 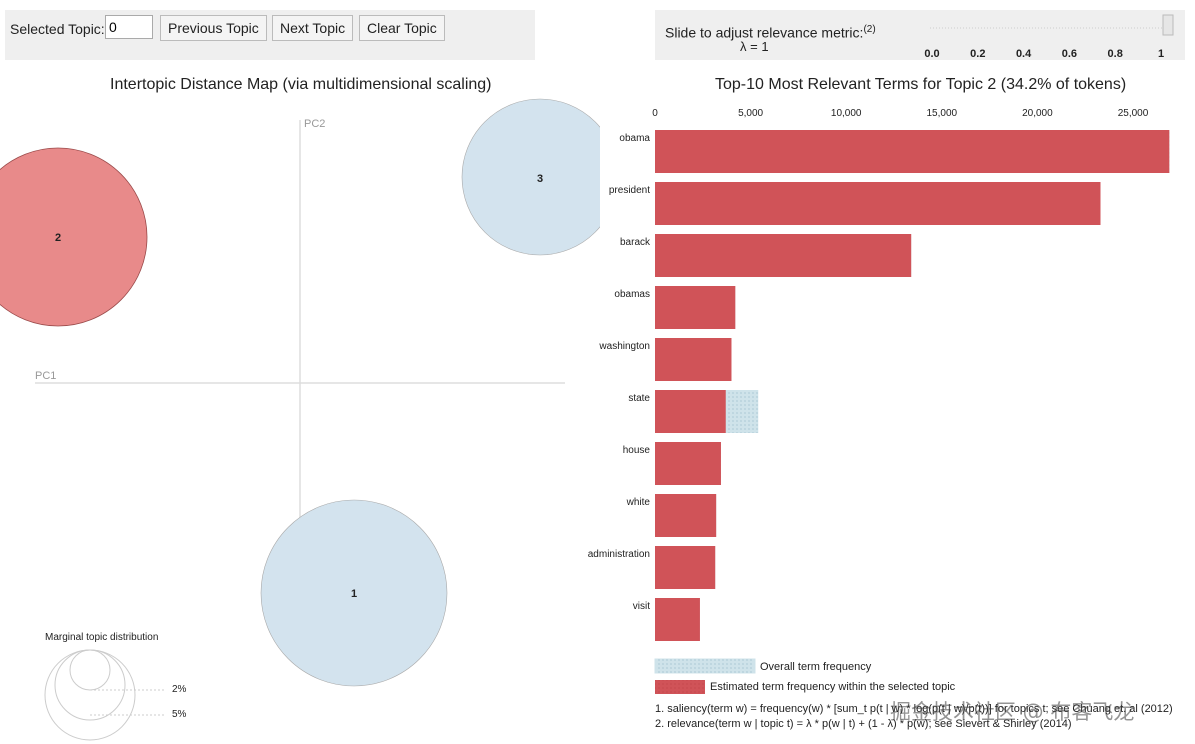 What do you see at coordinates (638, 502) in the screenshot?
I see `term-label-white: white` at bounding box center [638, 502].